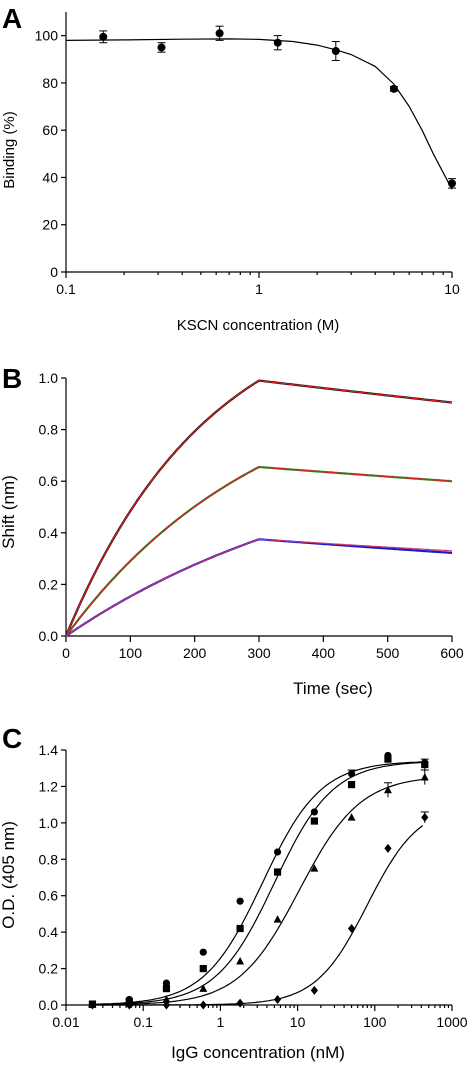  What do you see at coordinates (451, 1022) in the screenshot?
I see `panel-c-xtick-label: 1000` at bounding box center [451, 1022].